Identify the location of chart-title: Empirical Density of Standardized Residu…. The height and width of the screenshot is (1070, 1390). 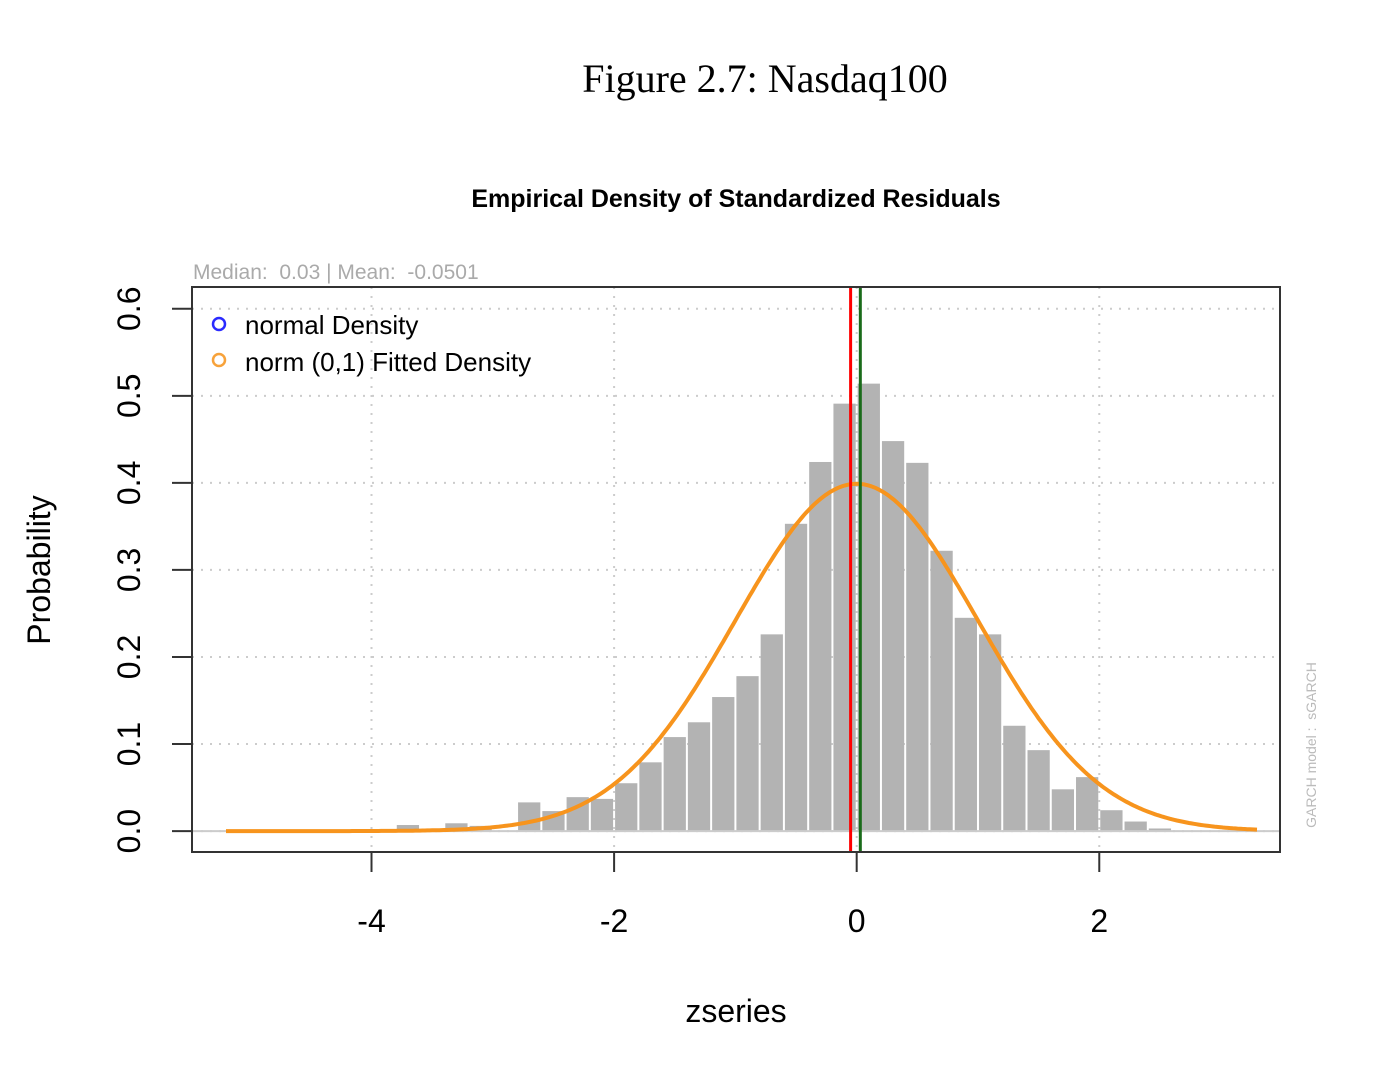
(735, 199).